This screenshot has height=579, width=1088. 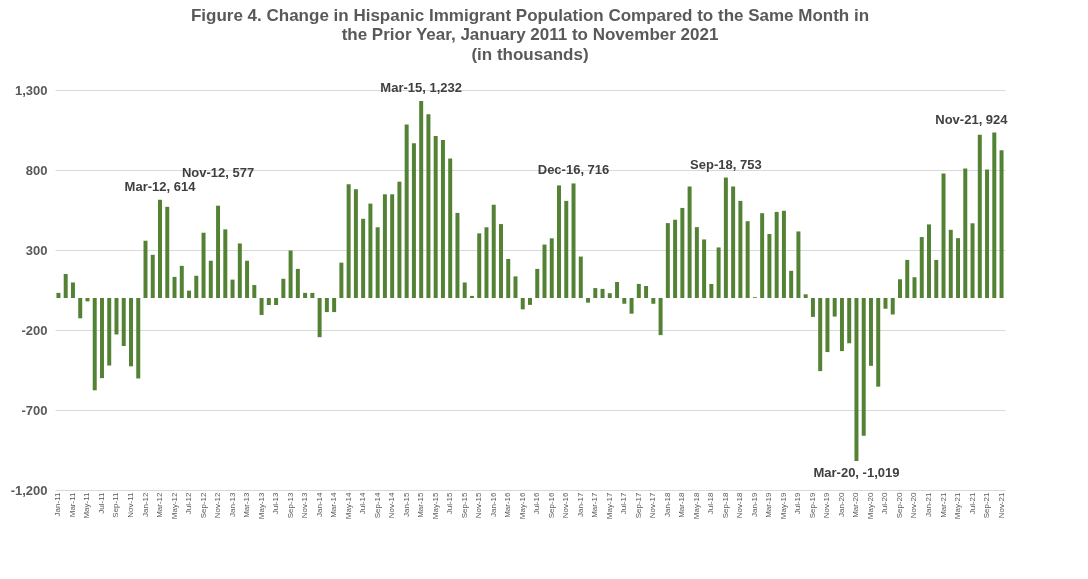 What do you see at coordinates (174, 505) in the screenshot?
I see `x-tick-label: May-12` at bounding box center [174, 505].